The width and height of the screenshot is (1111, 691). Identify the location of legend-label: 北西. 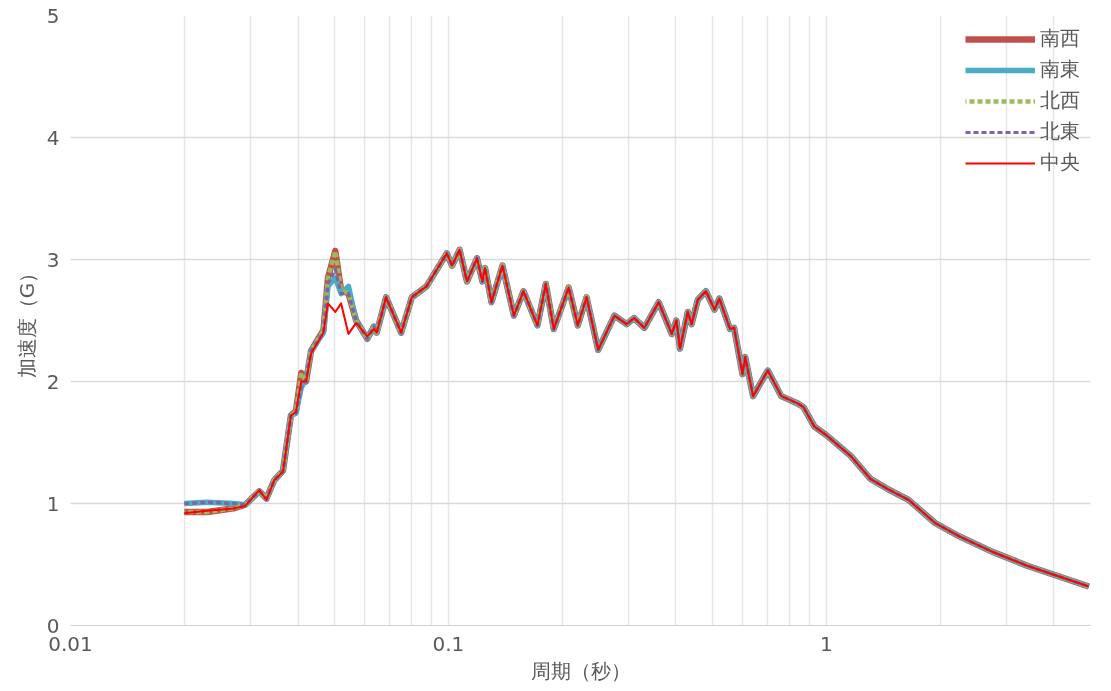
(1060, 100).